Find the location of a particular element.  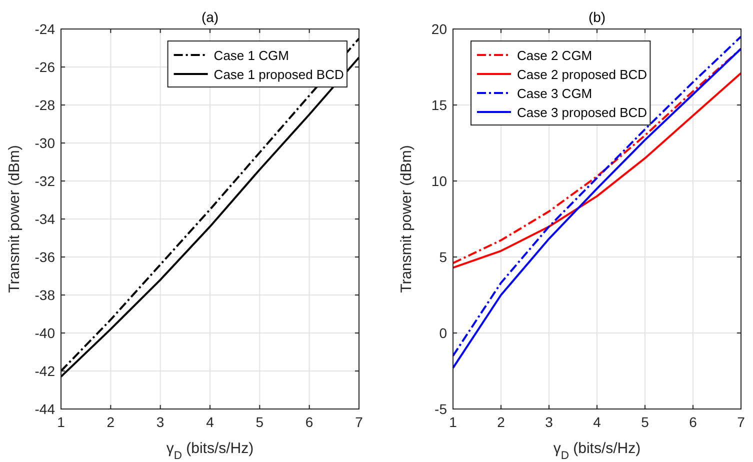

y-tick-label: -36 is located at coordinates (45, 257).